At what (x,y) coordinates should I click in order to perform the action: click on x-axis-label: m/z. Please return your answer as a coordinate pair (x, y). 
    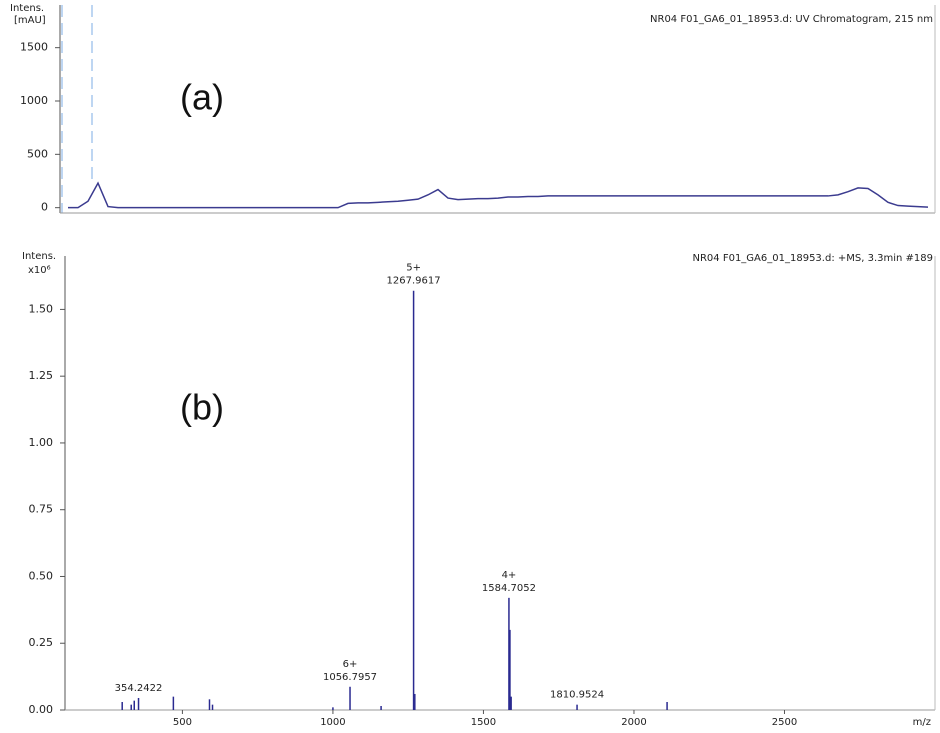
    Looking at the image, I should click on (922, 722).